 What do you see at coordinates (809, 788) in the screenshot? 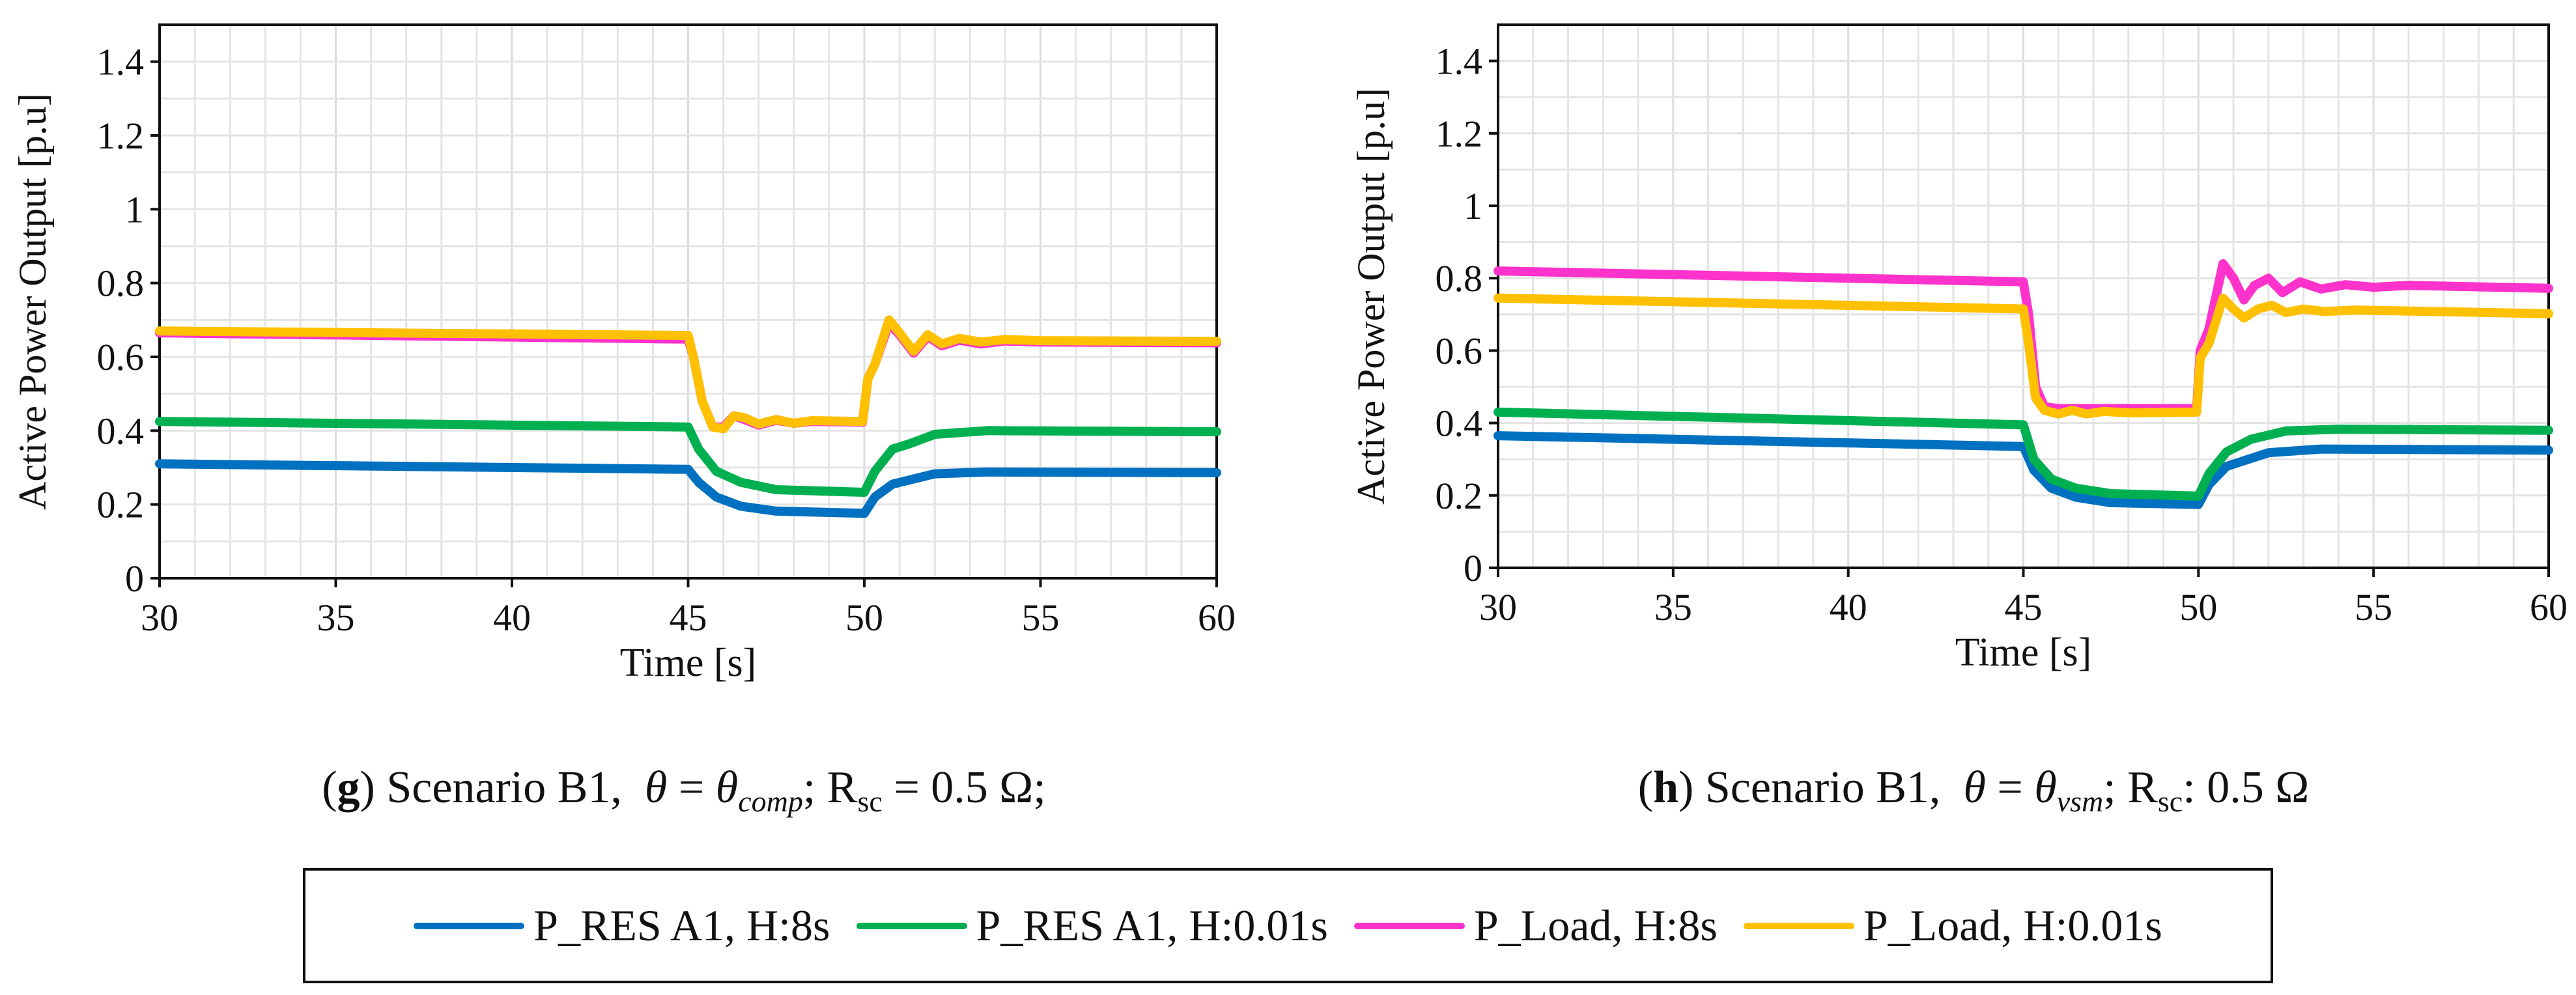
I see `caption-g-sep: ;` at bounding box center [809, 788].